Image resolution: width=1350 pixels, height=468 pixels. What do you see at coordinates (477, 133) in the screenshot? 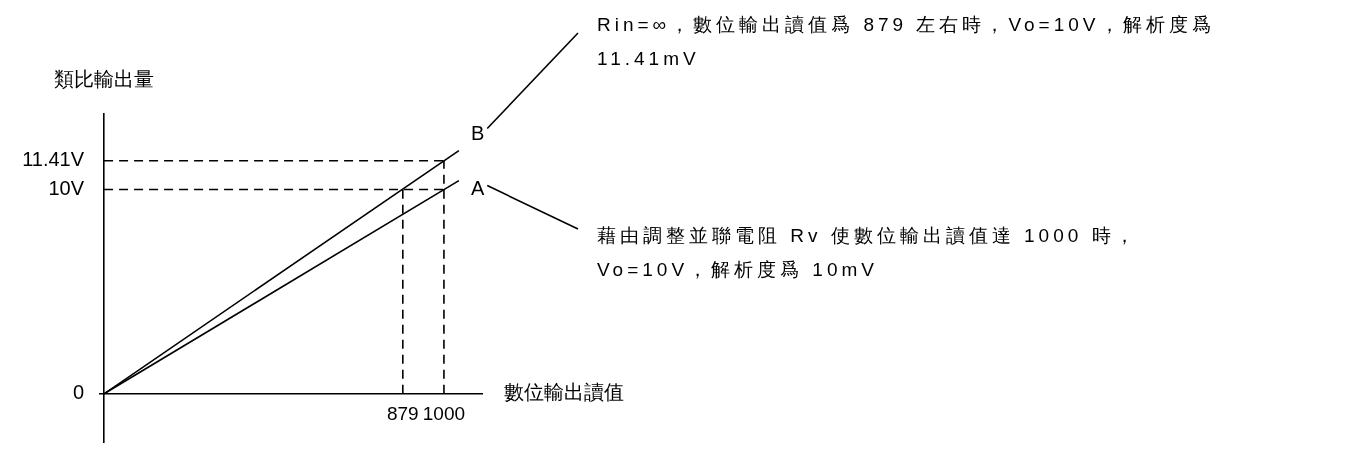
I see `series-label: B` at bounding box center [477, 133].